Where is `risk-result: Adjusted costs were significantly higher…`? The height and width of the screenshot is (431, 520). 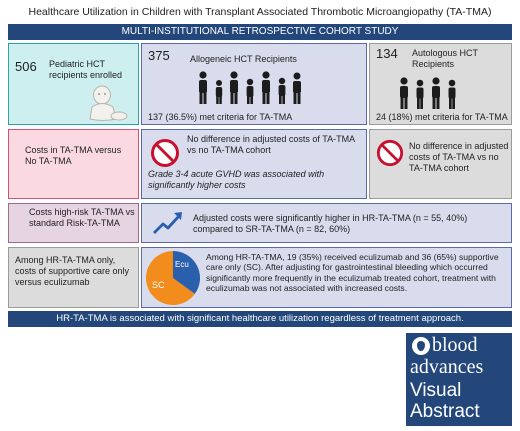
risk-result: Adjusted costs were significantly higher… is located at coordinates (330, 223).